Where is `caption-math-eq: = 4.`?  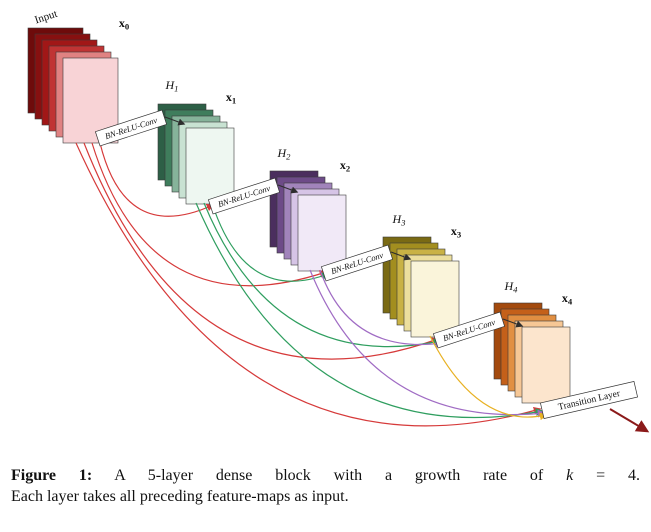 caption-math-eq: = 4. is located at coordinates (618, 475).